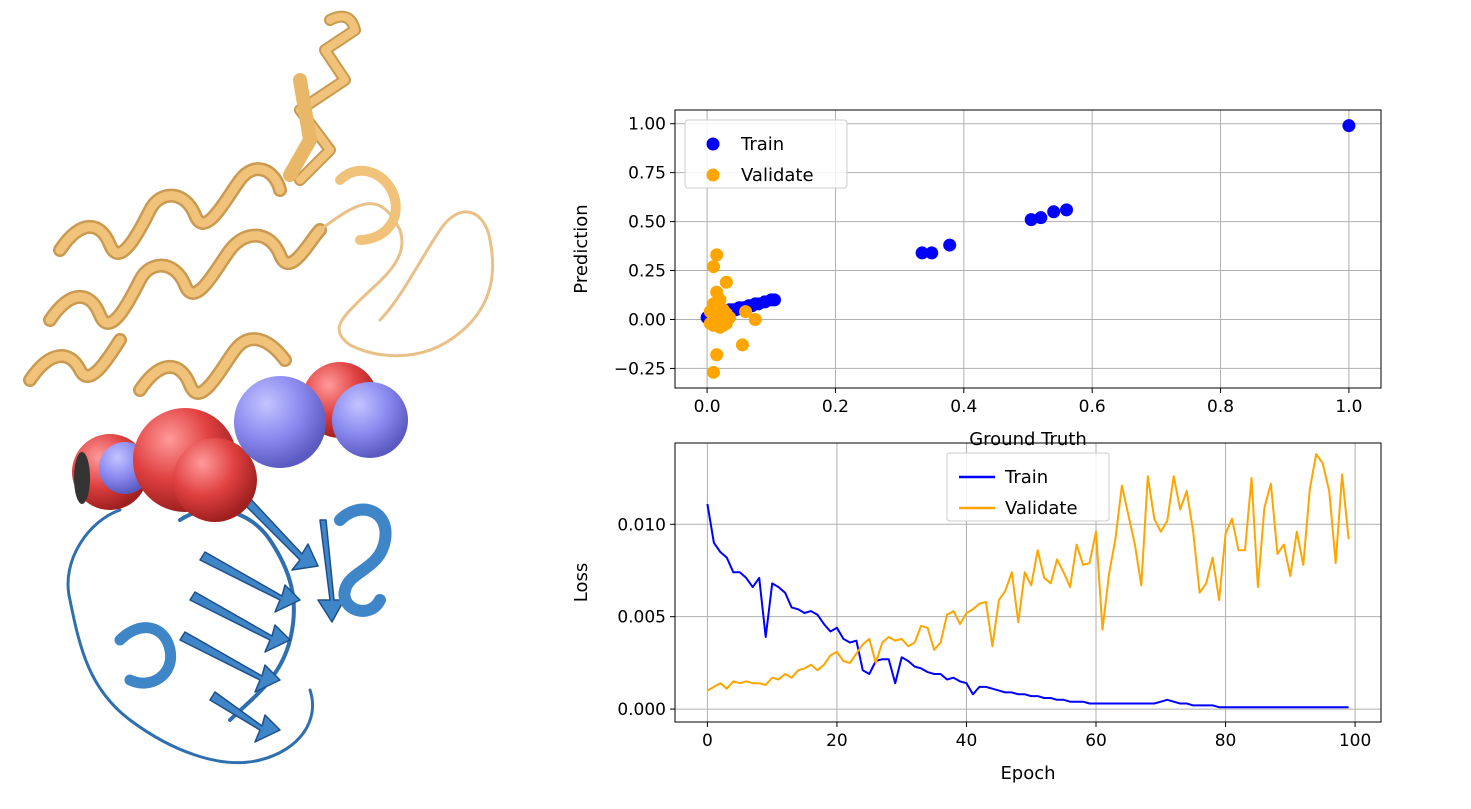 Image resolution: width=1471 pixels, height=809 pixels. What do you see at coordinates (707, 407) in the screenshot?
I see `scatter-x-tick-label: 0.0` at bounding box center [707, 407].